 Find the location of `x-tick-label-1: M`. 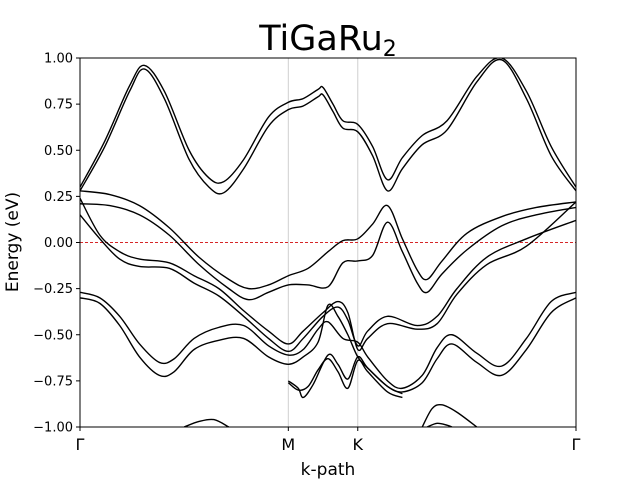

x-tick-label-1: M is located at coordinates (288, 444).